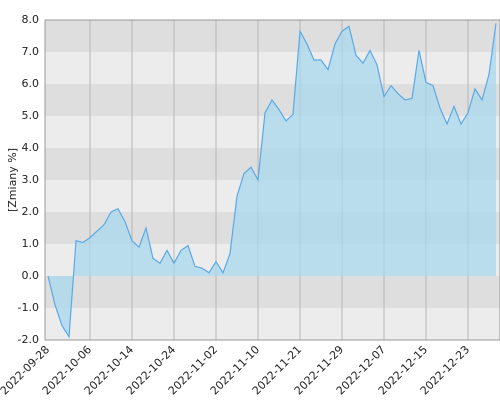  I want to click on y-tick-label: 8.0, so click(31, 19).